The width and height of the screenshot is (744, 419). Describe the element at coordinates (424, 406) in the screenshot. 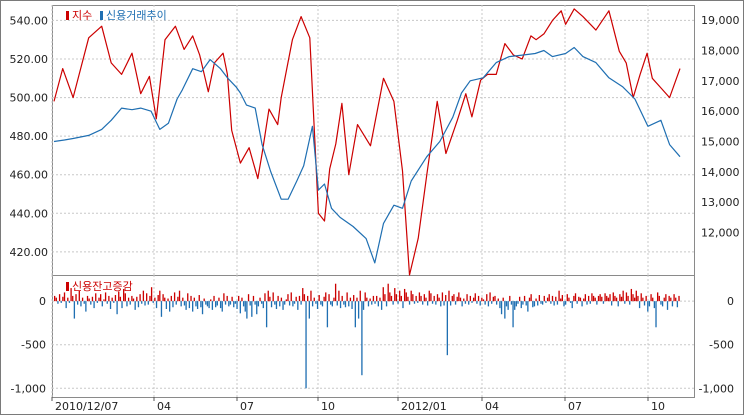

I see `x-tick-label: 2012/01` at that location.